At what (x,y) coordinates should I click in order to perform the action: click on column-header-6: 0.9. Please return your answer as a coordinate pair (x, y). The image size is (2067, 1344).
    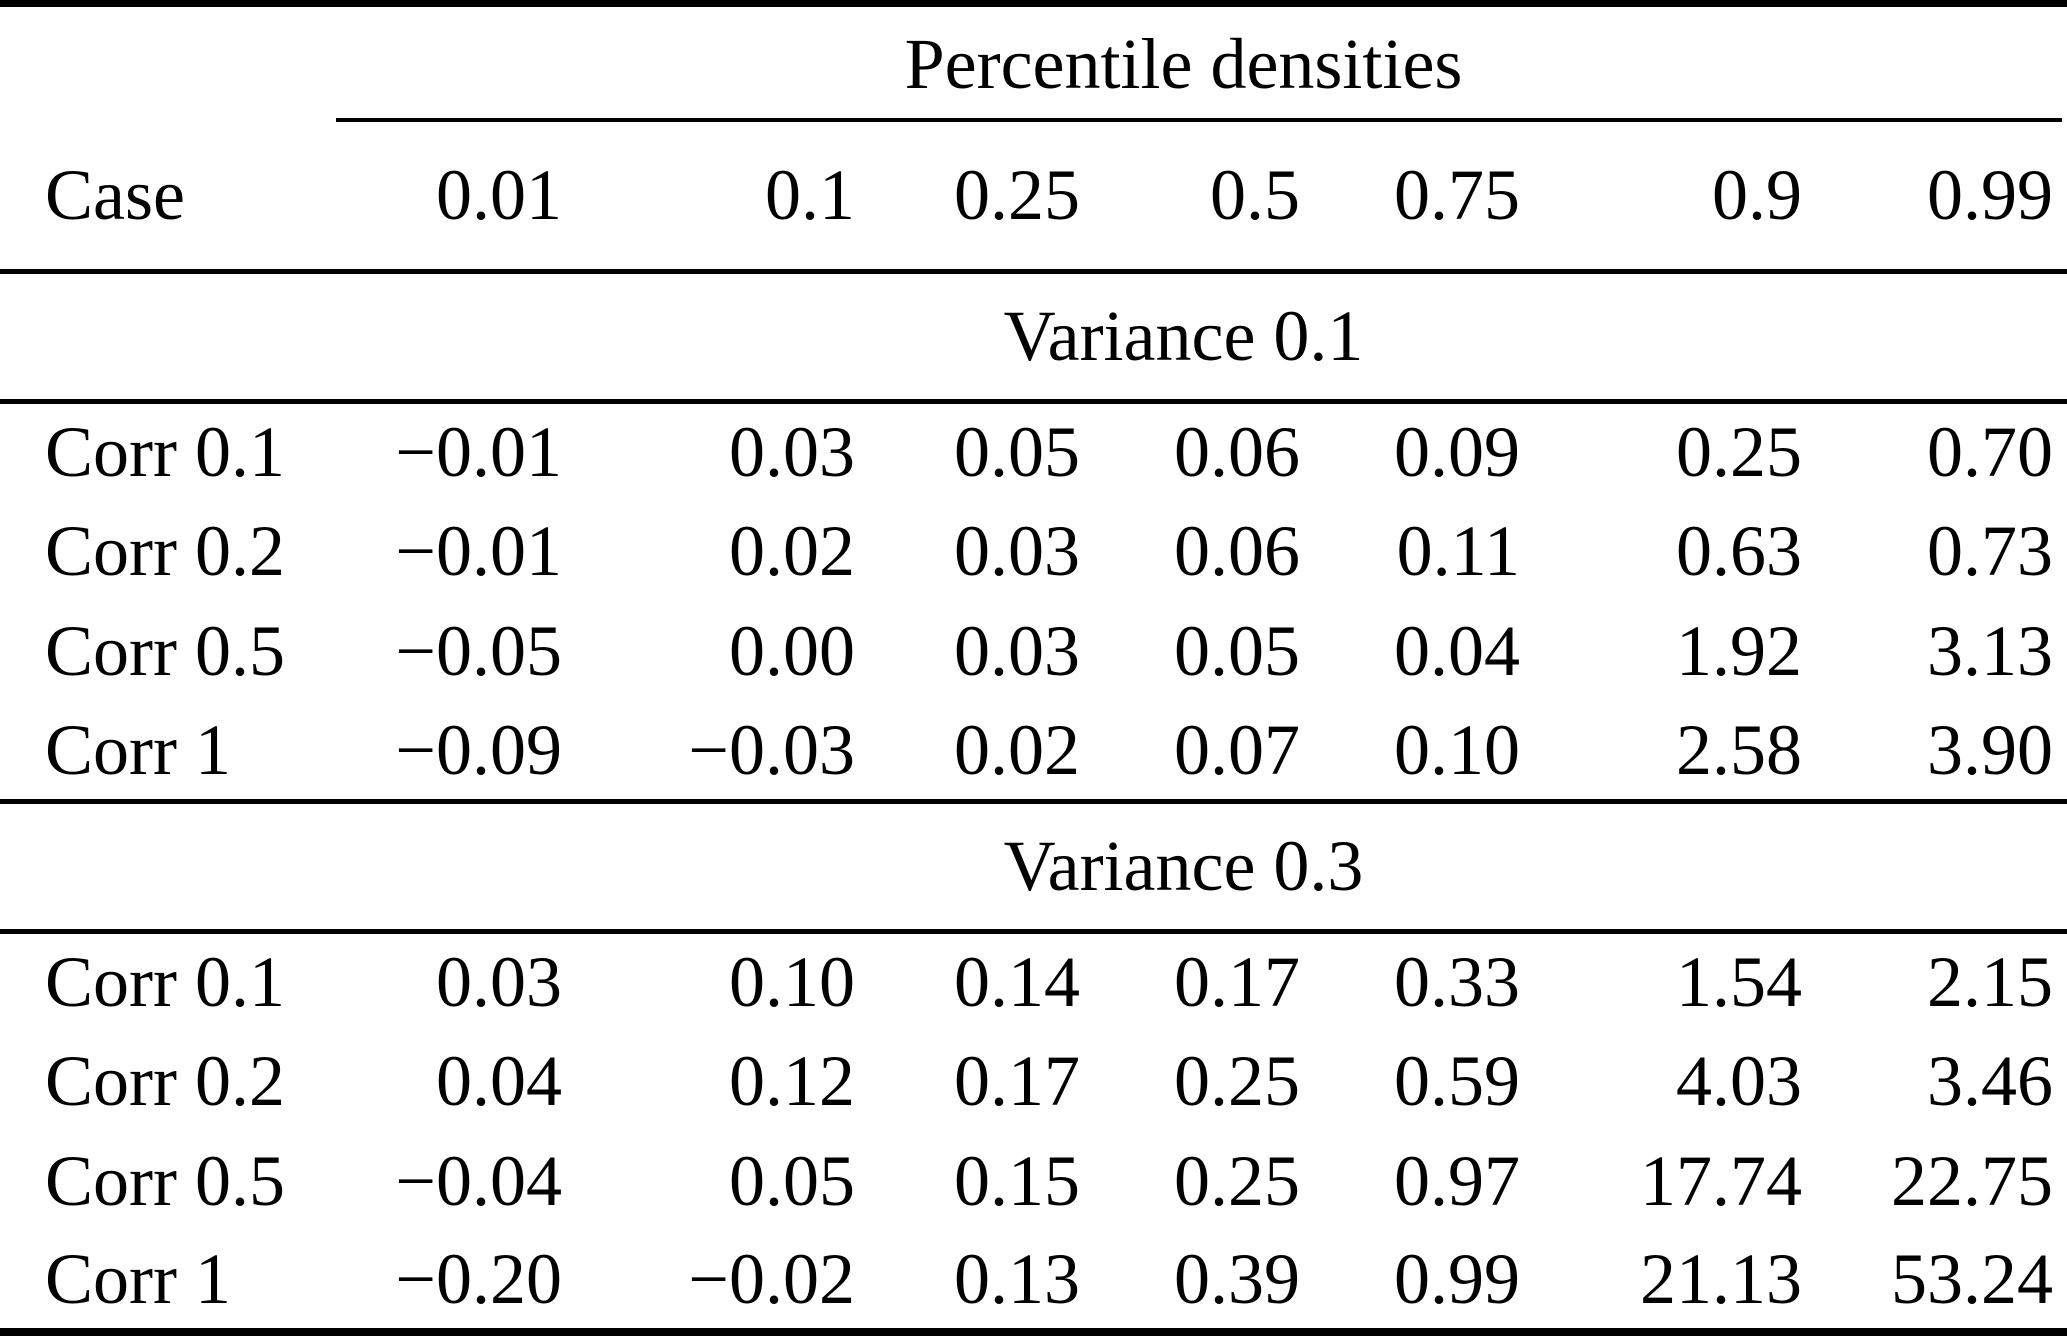
    Looking at the image, I should click on (1661, 197).